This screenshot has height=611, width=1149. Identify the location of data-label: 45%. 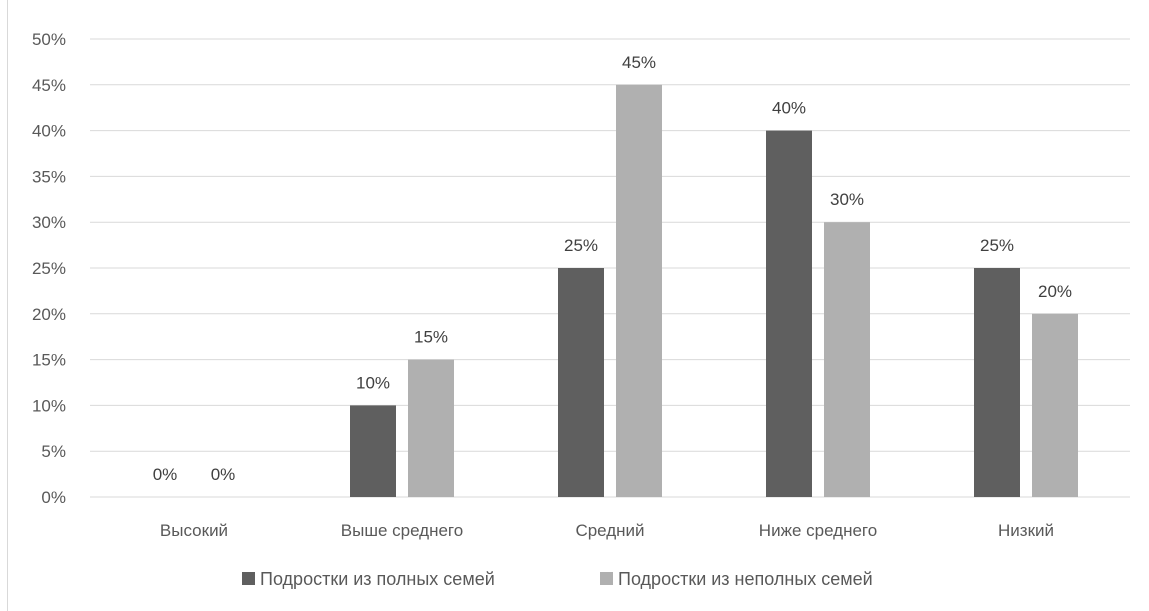
(639, 62).